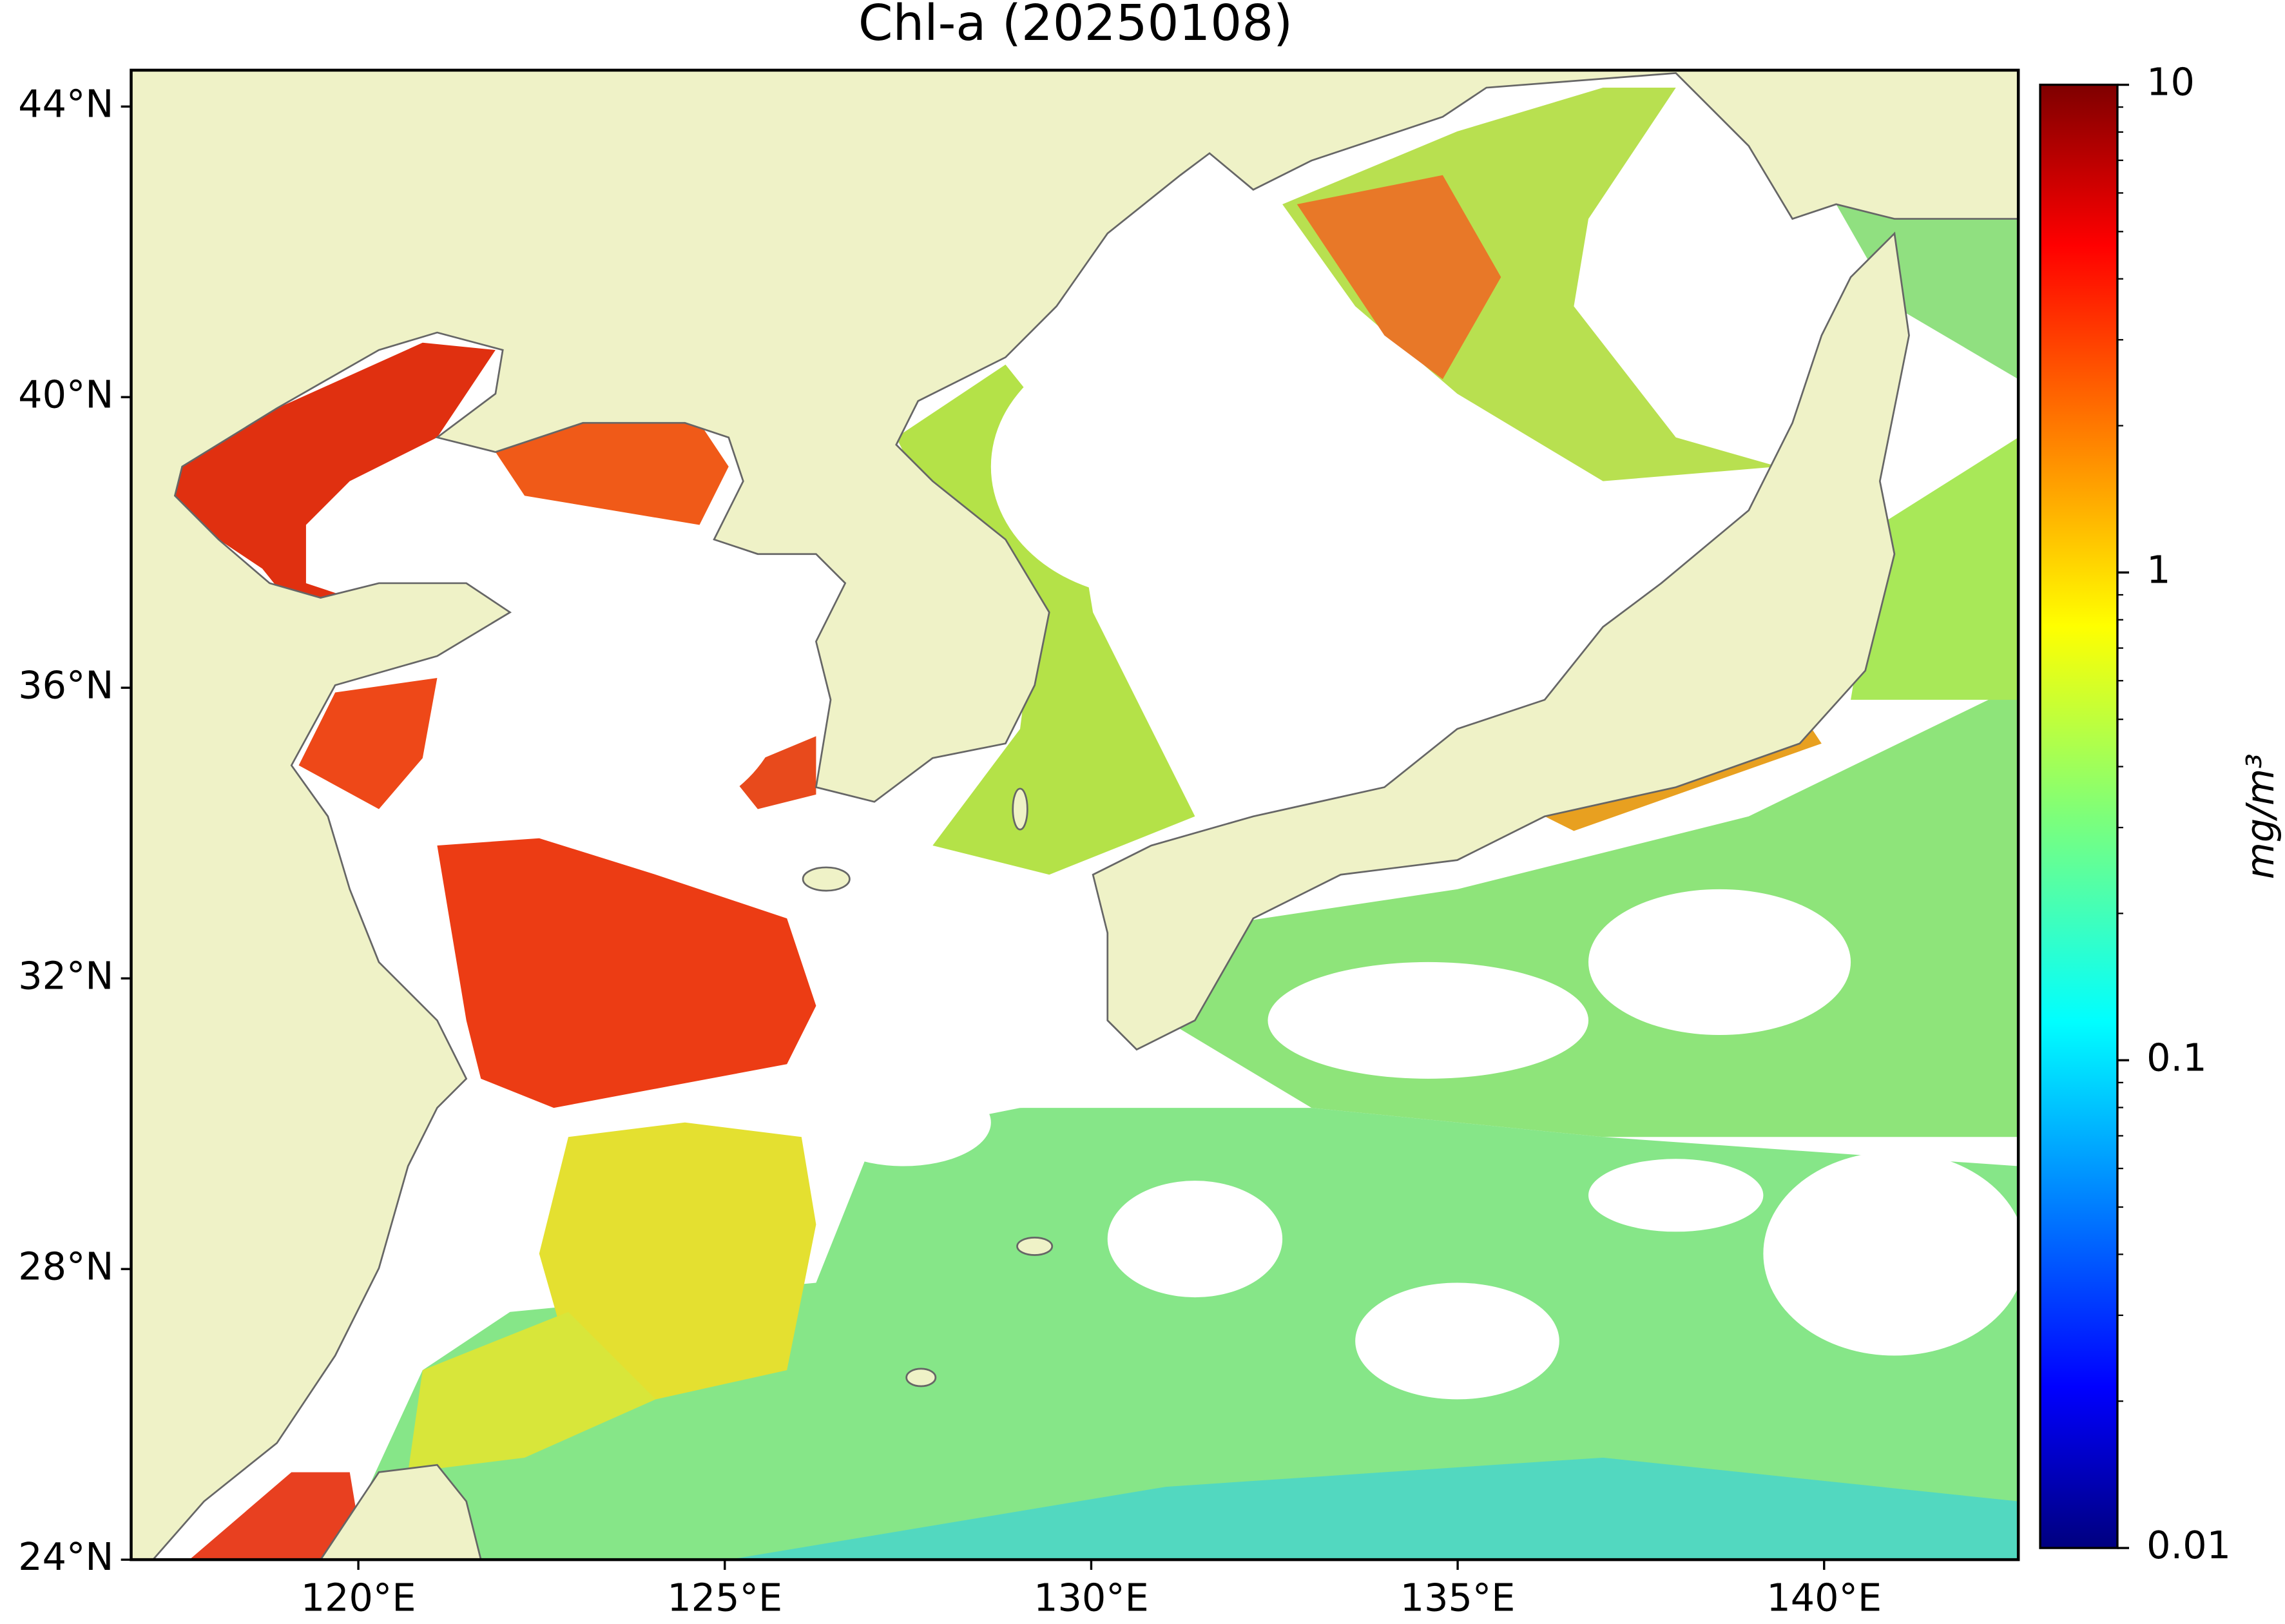 The image size is (2285, 1624). Describe the element at coordinates (2170, 82) in the screenshot. I see `colorbar-tick-label: 10` at that location.